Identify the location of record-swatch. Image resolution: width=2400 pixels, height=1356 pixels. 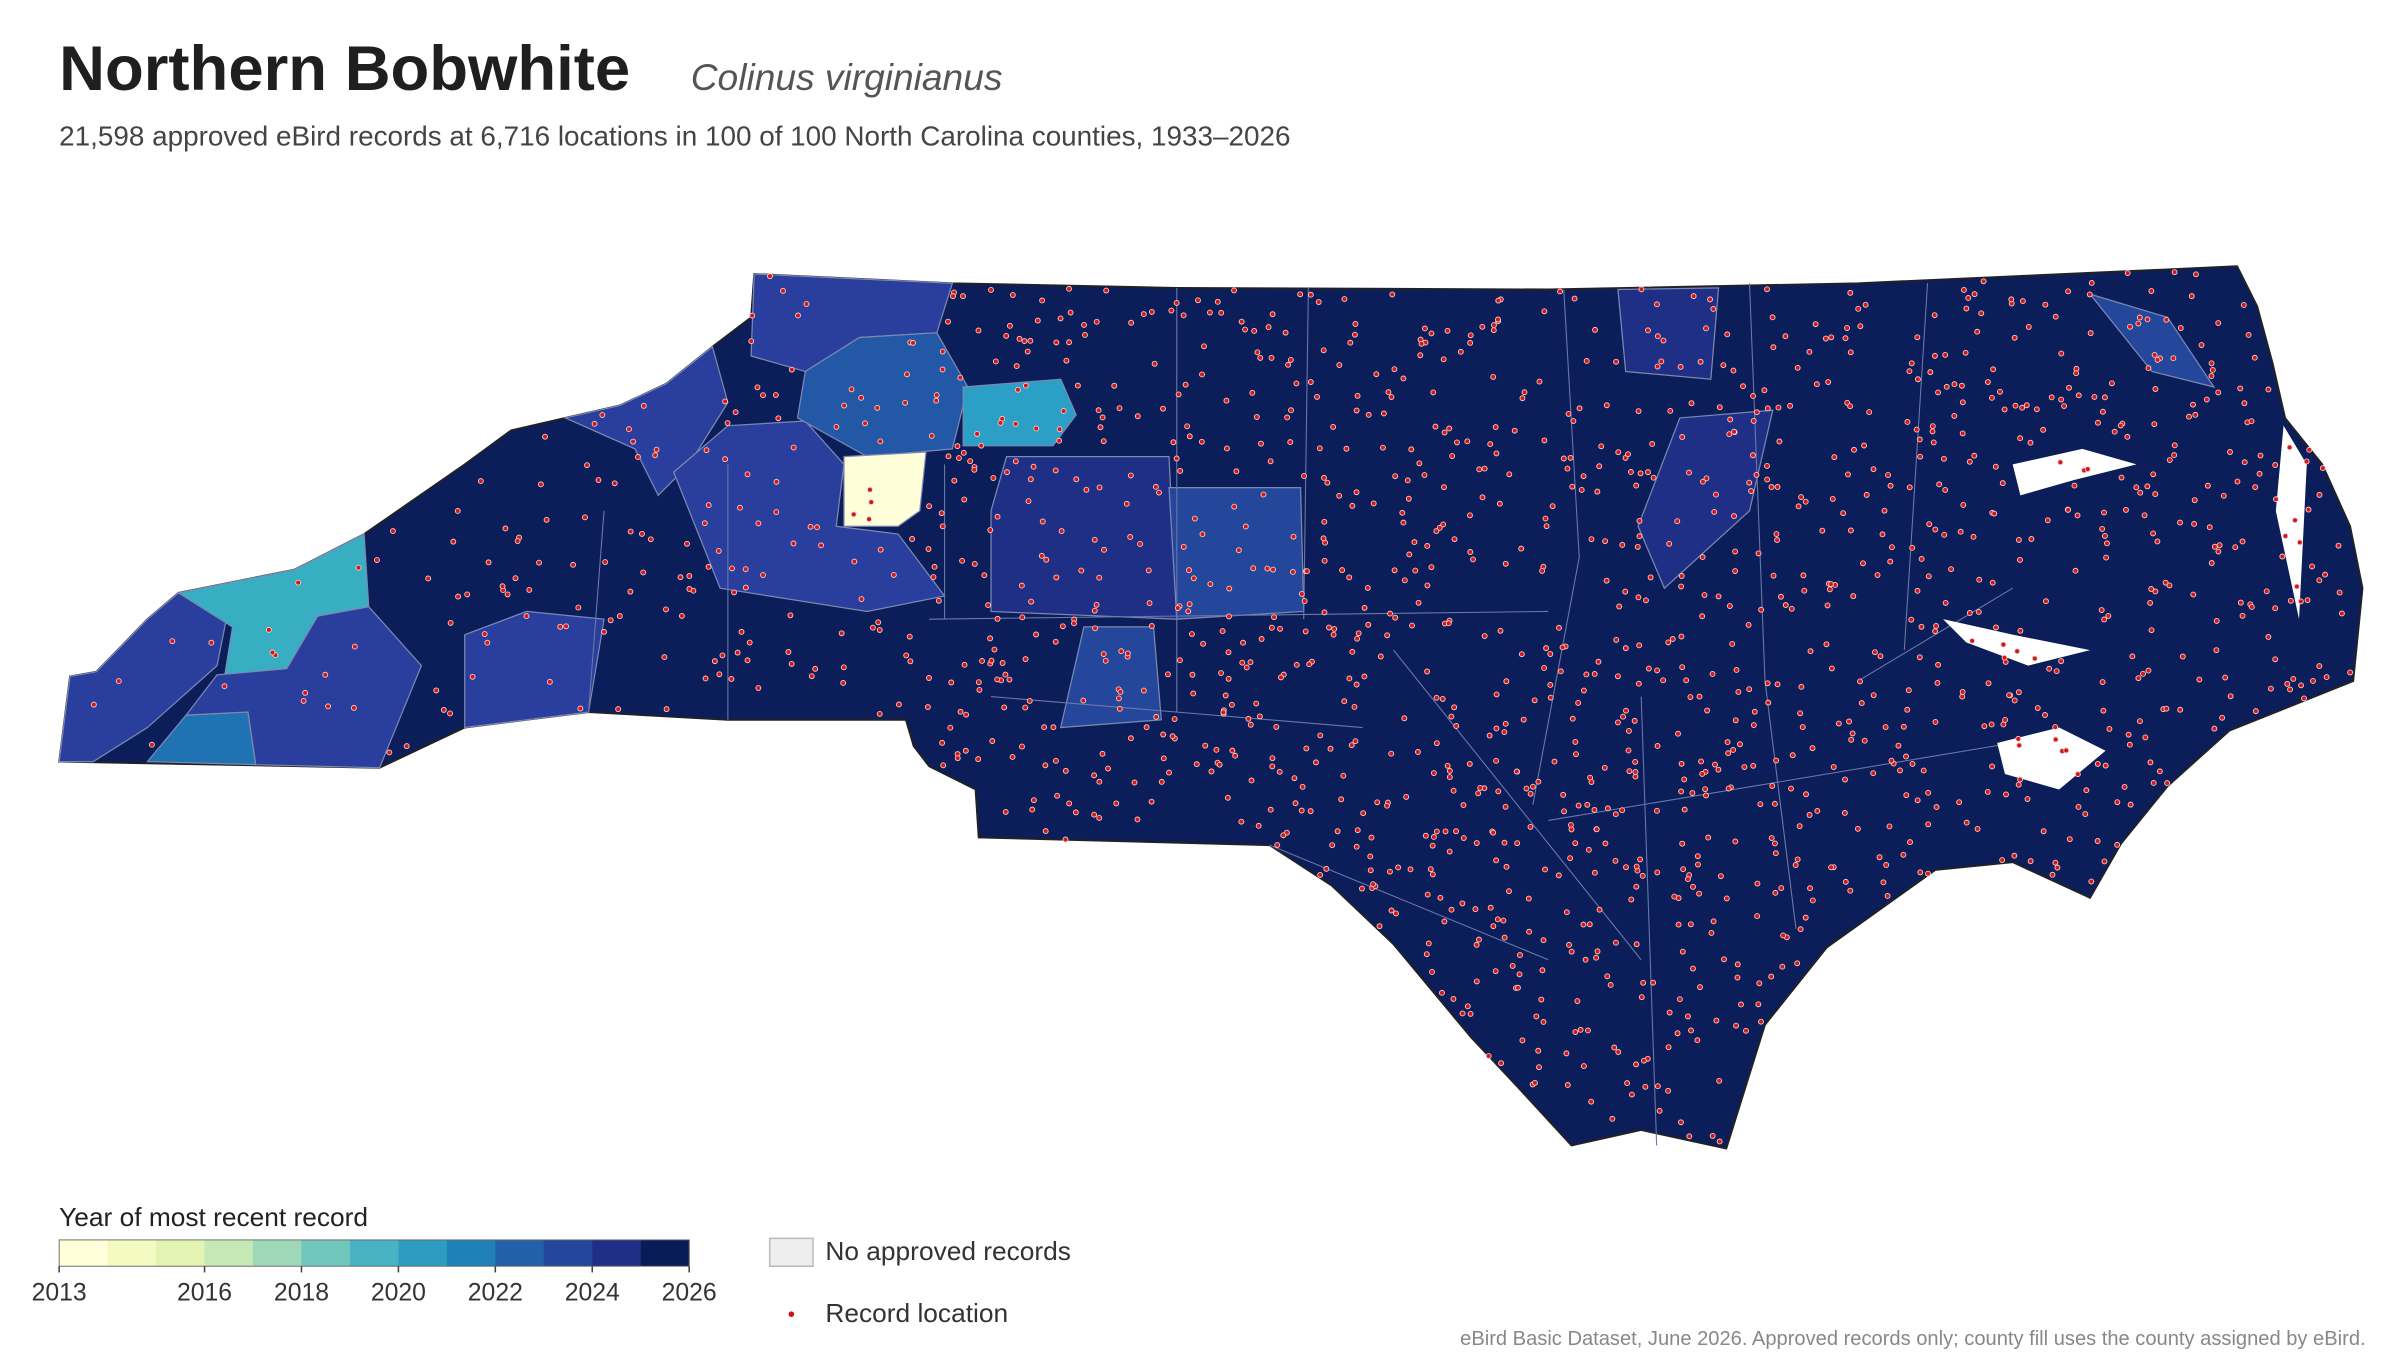
(791, 1314).